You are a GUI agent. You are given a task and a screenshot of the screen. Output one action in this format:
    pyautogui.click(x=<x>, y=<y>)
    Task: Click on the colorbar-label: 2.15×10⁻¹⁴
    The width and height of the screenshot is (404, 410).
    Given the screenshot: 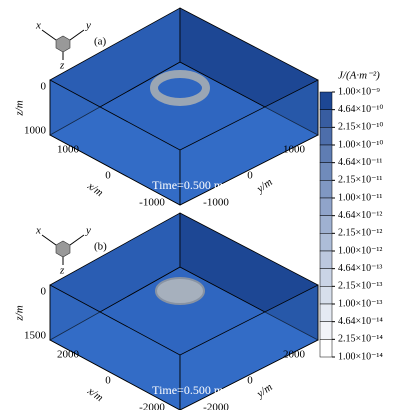 What is the action you would take?
    pyautogui.click(x=360, y=339)
    